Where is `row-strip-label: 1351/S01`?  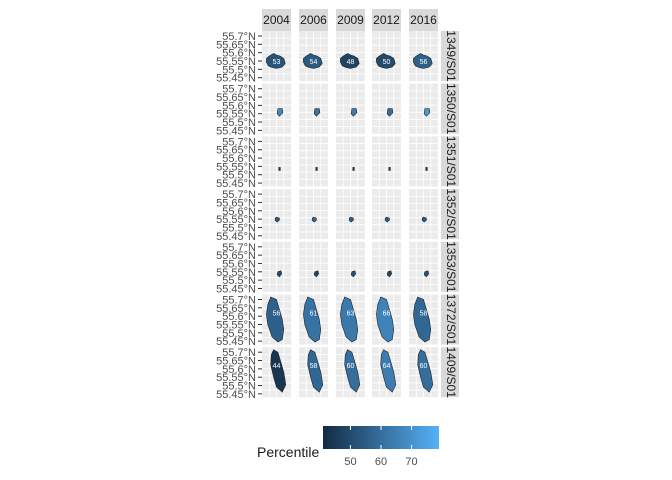
row-strip-label: 1351/S01 is located at coordinates (451, 162).